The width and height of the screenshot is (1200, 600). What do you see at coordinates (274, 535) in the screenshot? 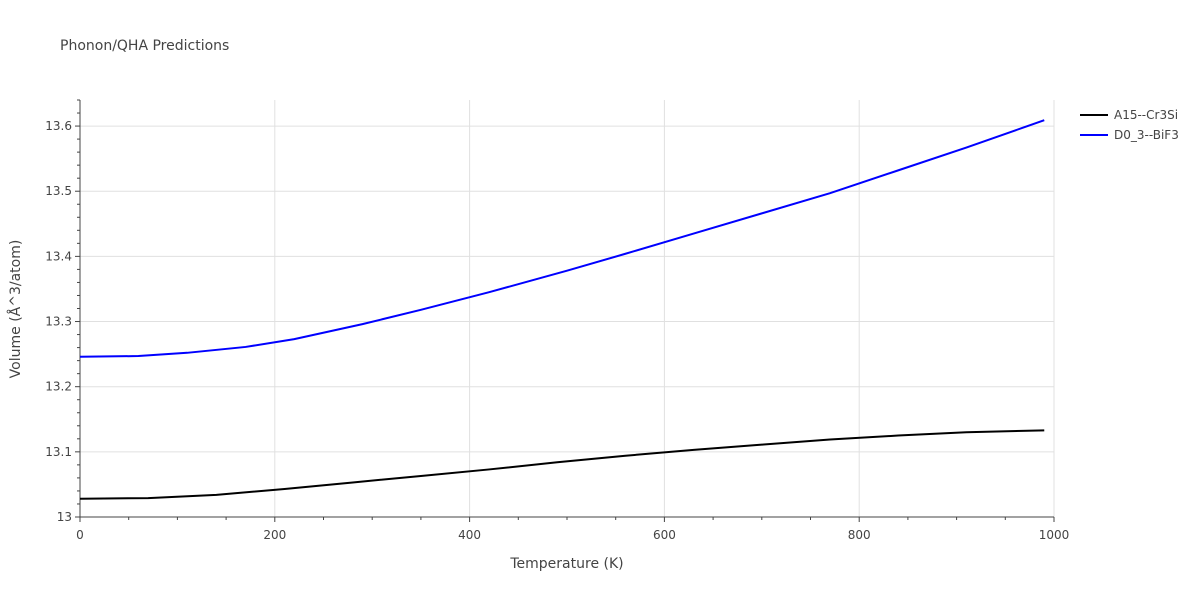
I see `x-tick-label: 200` at bounding box center [274, 535].